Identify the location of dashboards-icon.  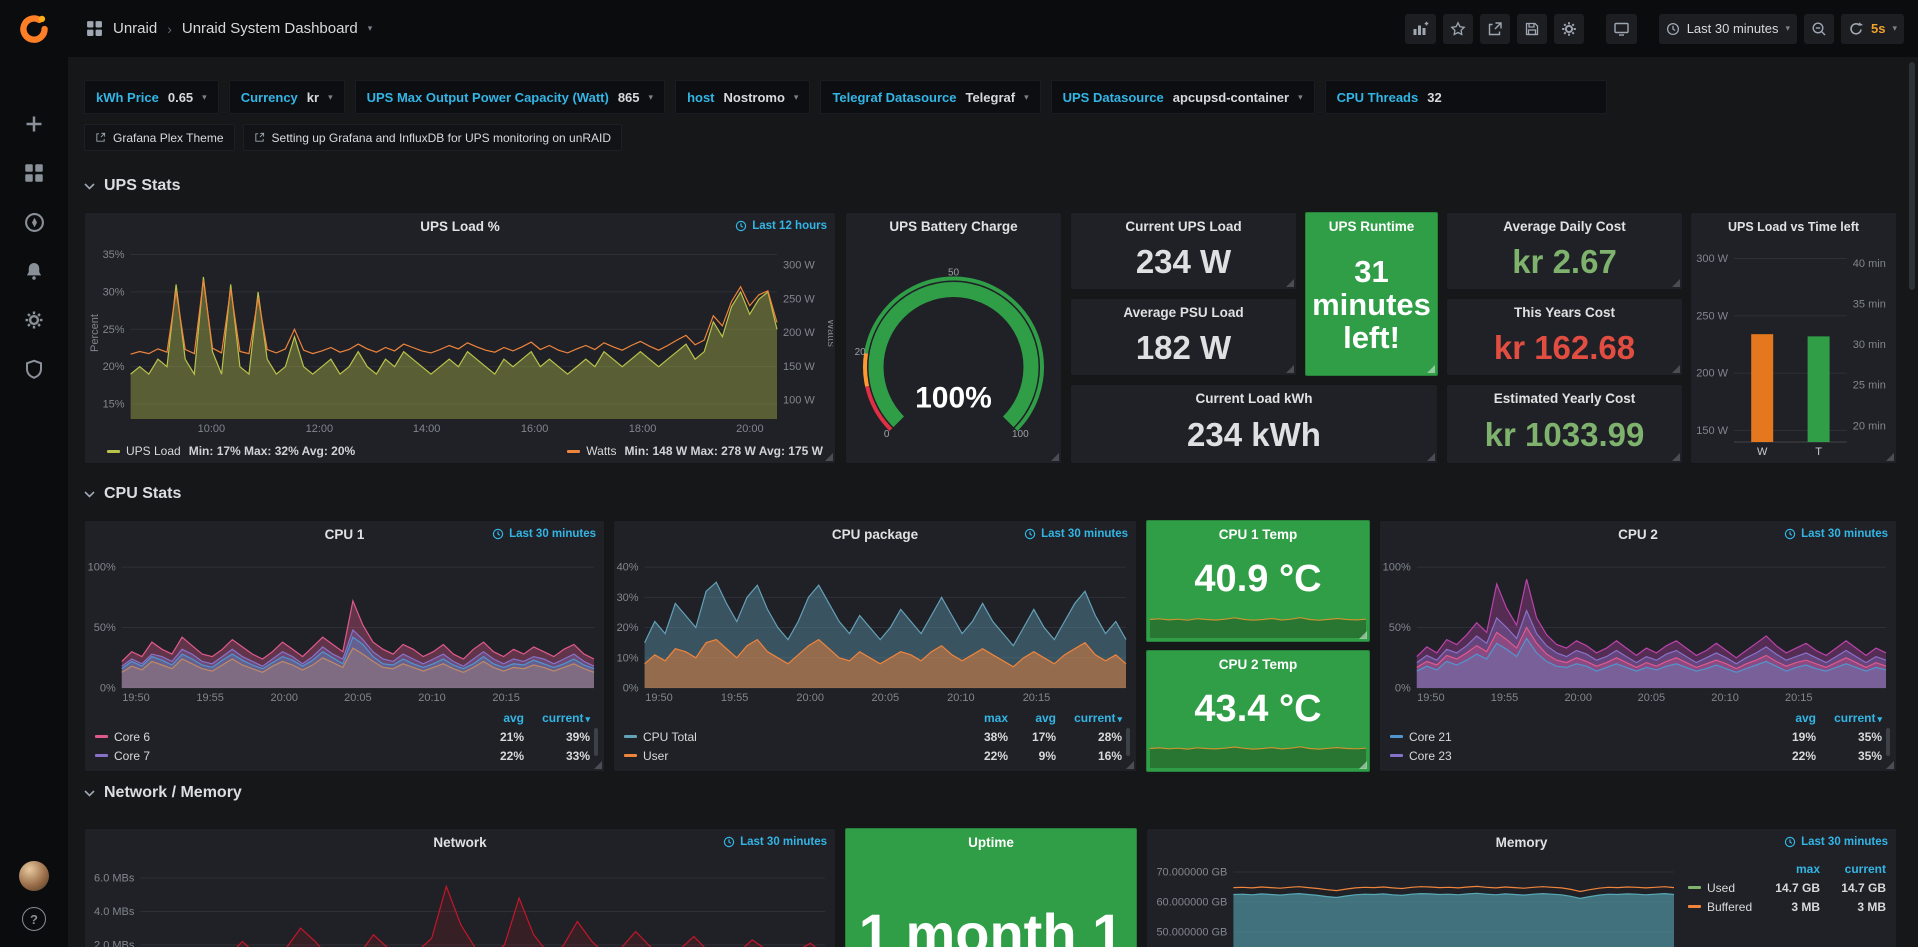
(34, 173).